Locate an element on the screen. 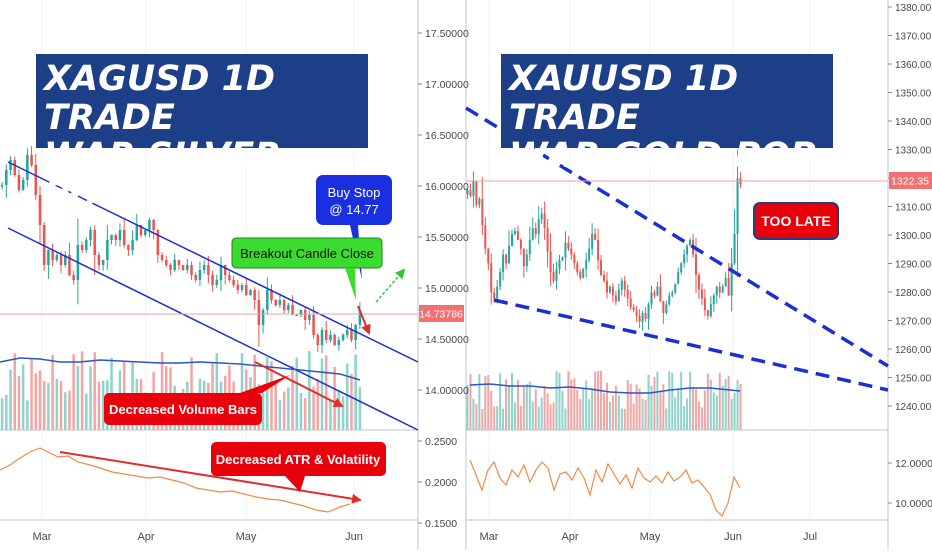  gold-wedge-lower is located at coordinates (691, 345).